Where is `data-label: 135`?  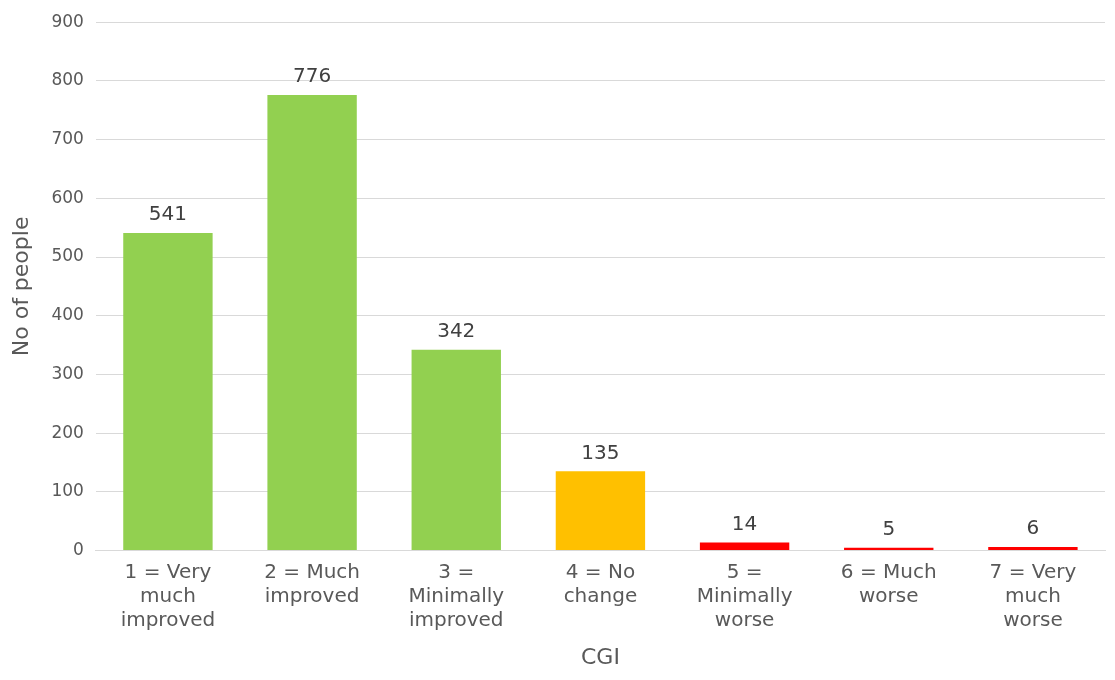 data-label: 135 is located at coordinates (600, 451).